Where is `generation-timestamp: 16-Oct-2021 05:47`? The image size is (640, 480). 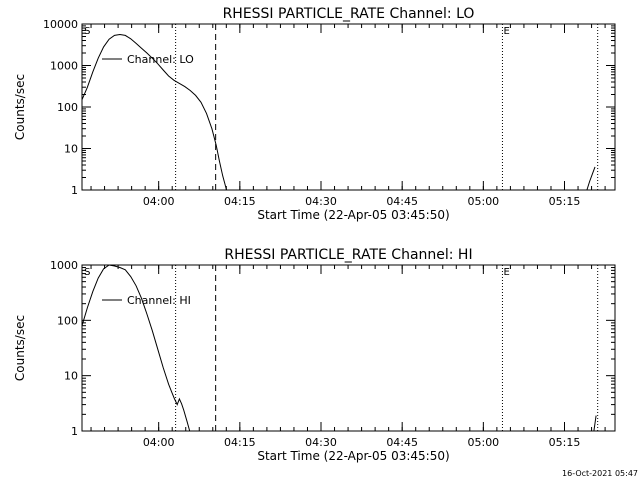
generation-timestamp: 16-Oct-2021 05:47 is located at coordinates (600, 473).